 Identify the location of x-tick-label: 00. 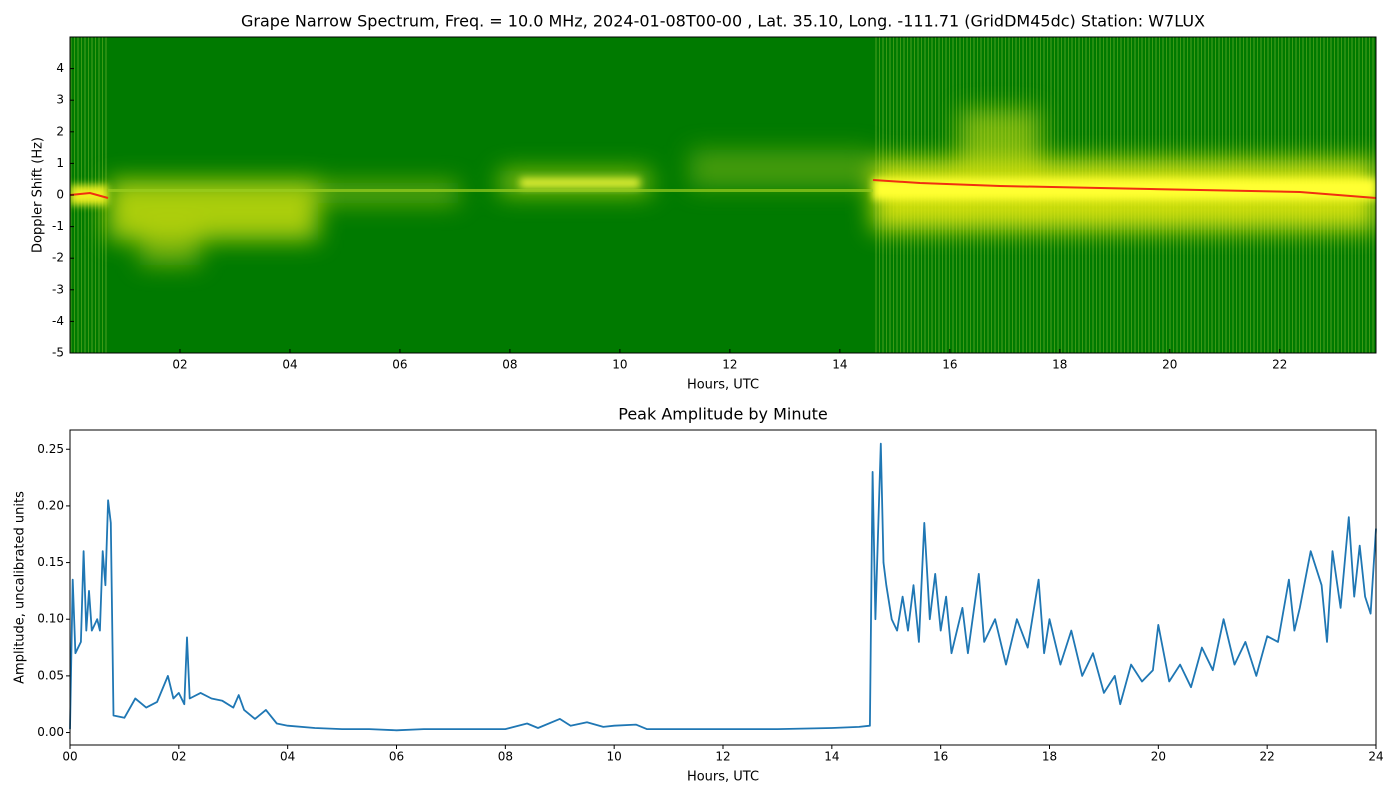
(69, 757).